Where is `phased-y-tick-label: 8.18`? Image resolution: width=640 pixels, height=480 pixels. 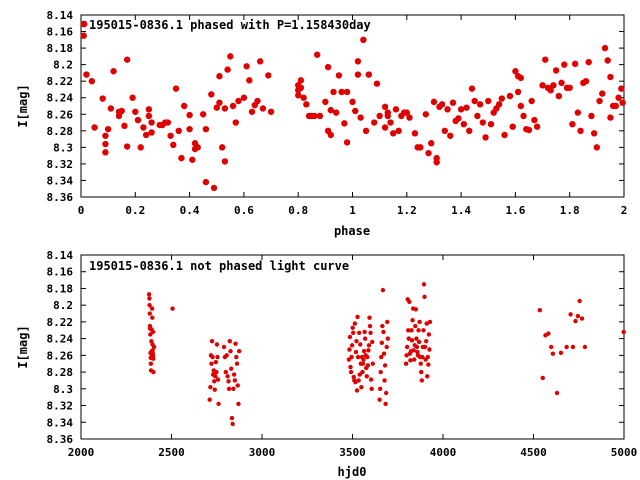 phased-y-tick-label: 8.18 is located at coordinates (60, 48).